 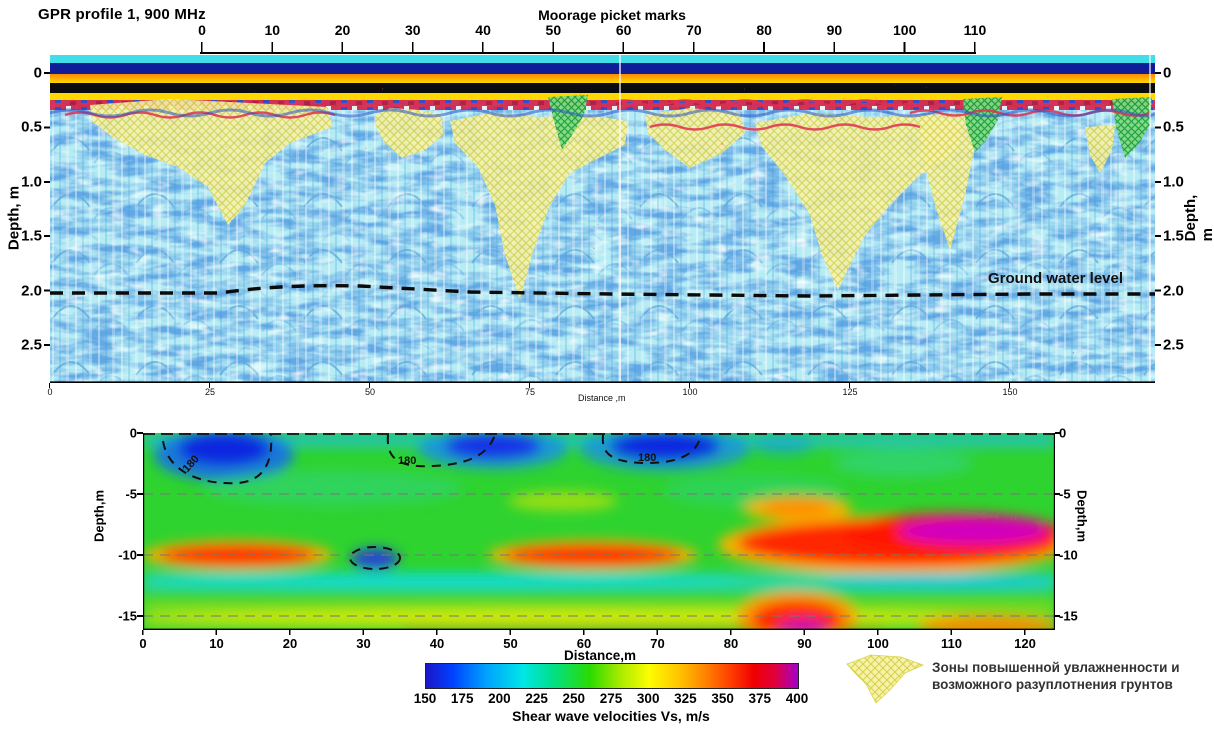 I want to click on velocity-colorbar, so click(x=612, y=676).